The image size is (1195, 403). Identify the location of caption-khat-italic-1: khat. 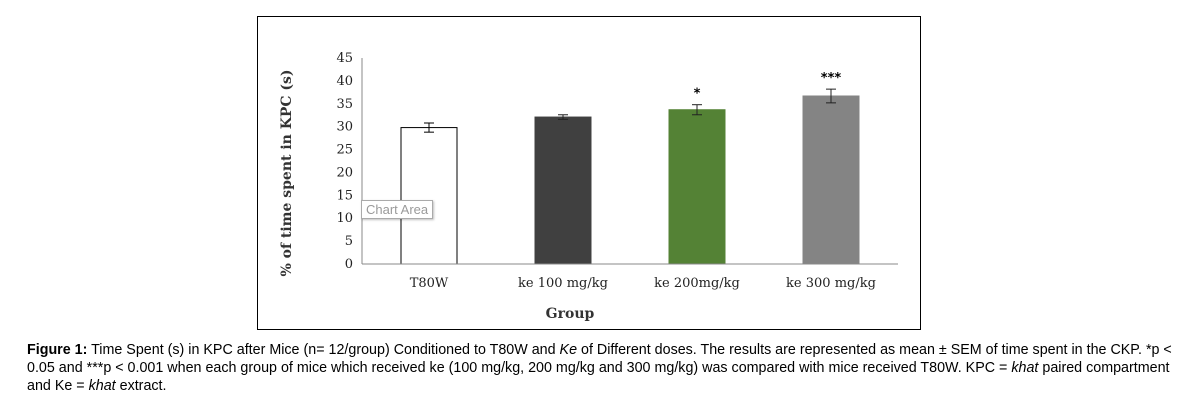
(1025, 368).